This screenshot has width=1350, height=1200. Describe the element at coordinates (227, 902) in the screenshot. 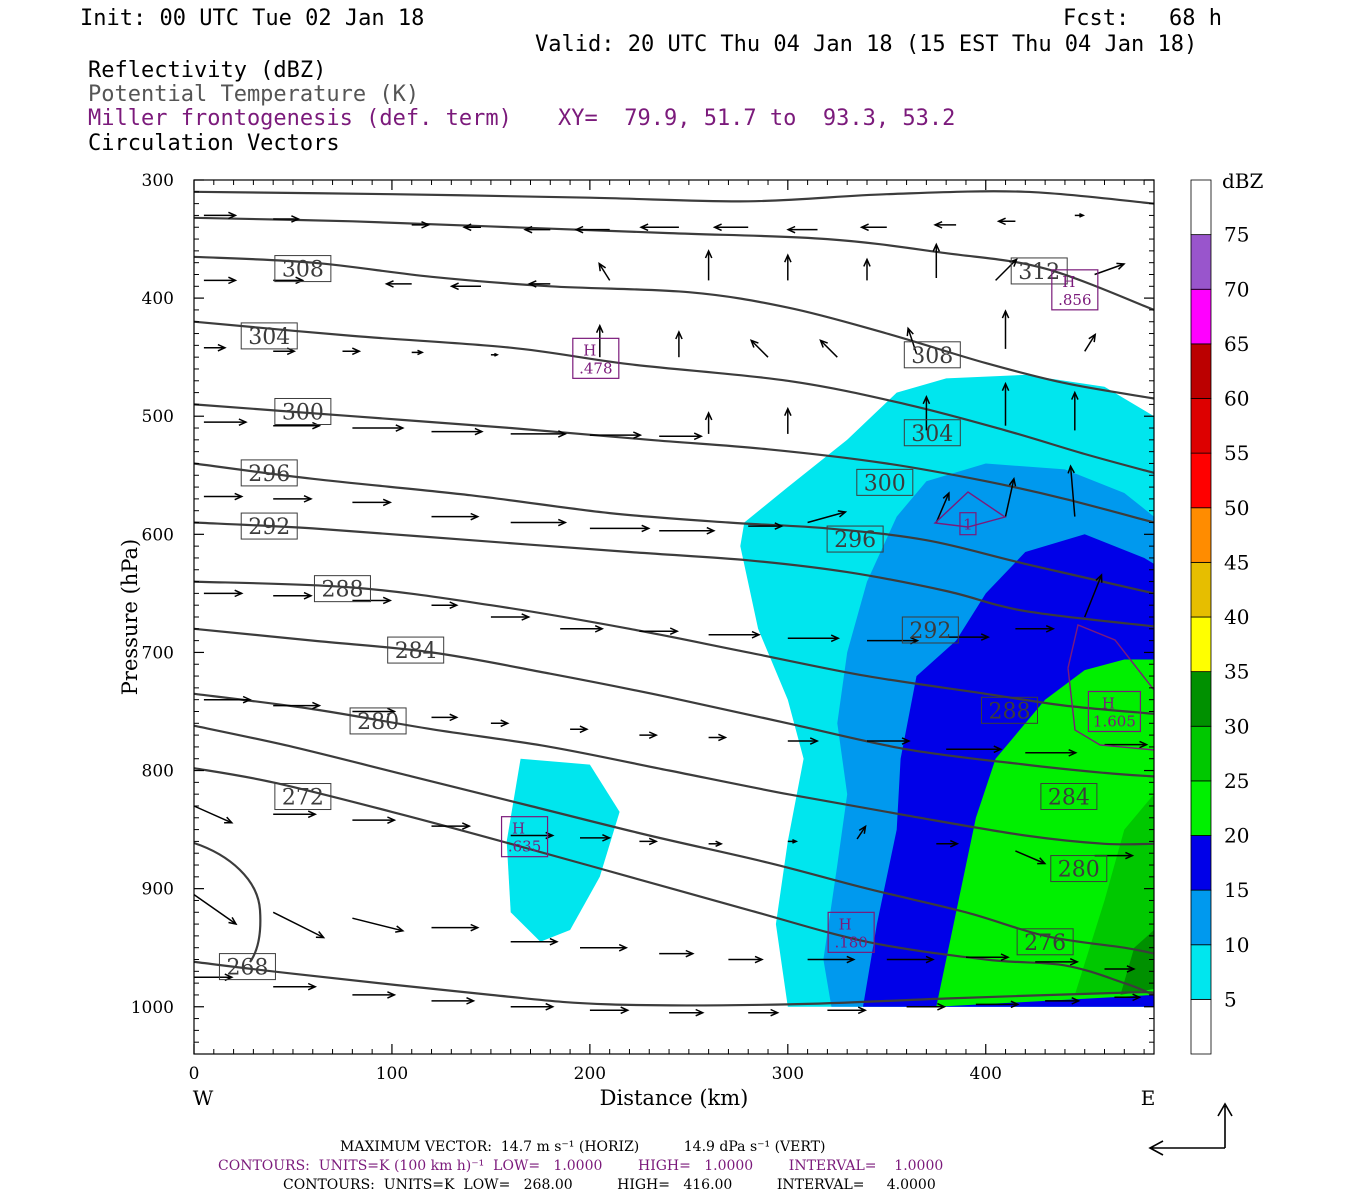

I see `theta-contour-dome` at that location.